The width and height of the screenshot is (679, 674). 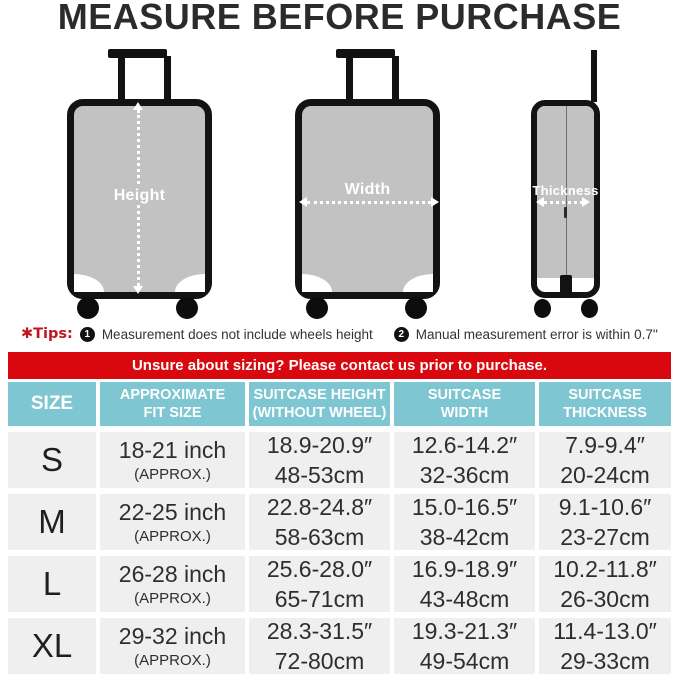 I want to click on table-row-s-fit: 18-21 inch (APPROX.), so click(x=172, y=460).